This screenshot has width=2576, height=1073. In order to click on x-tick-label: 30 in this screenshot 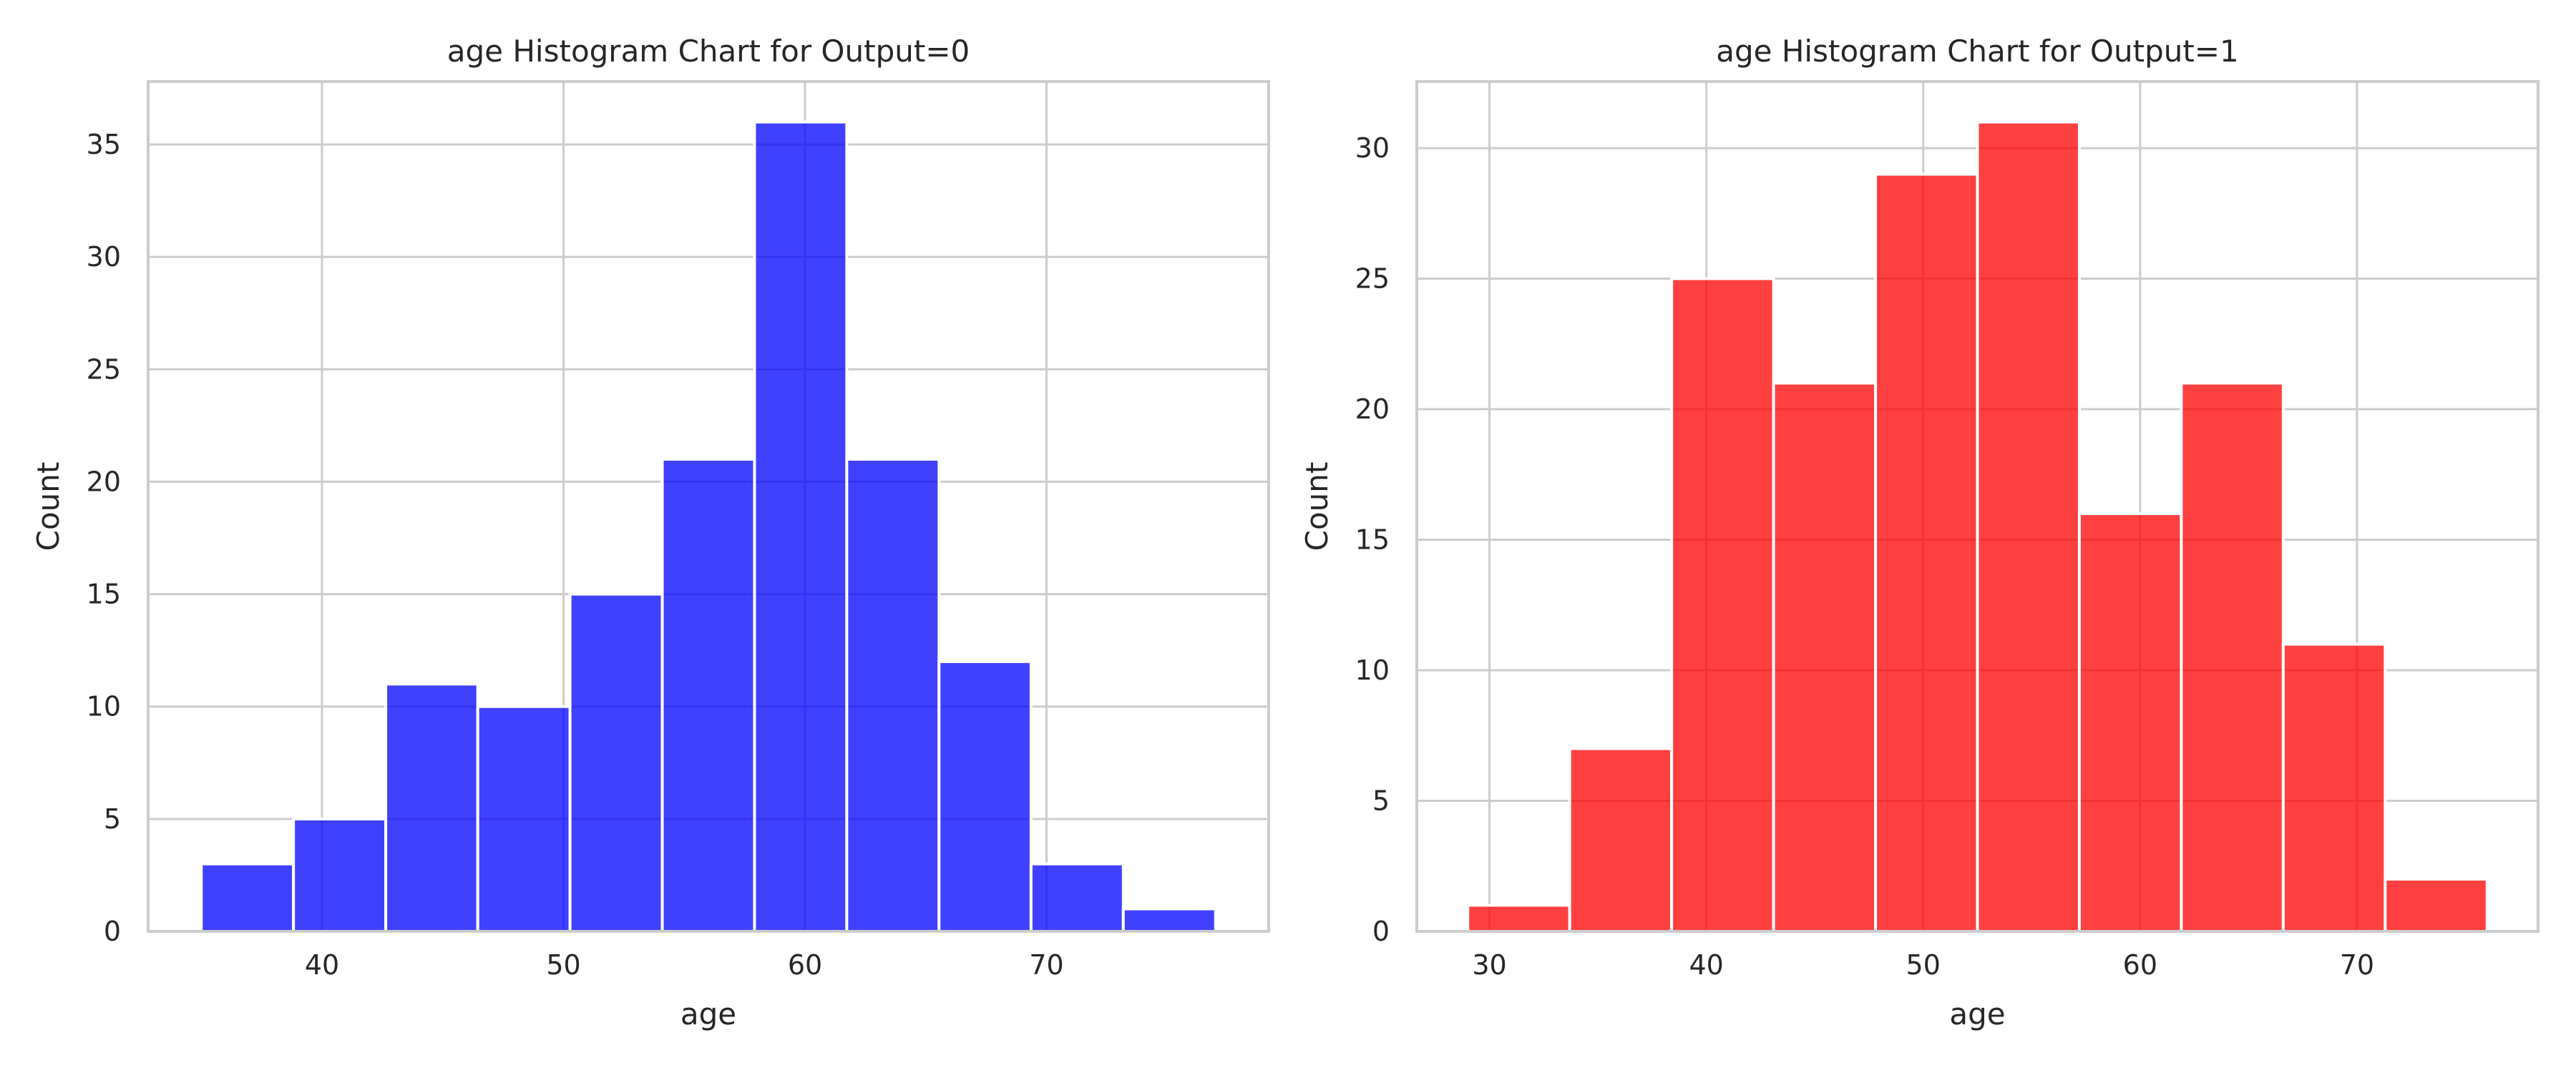, I will do `click(1489, 965)`.